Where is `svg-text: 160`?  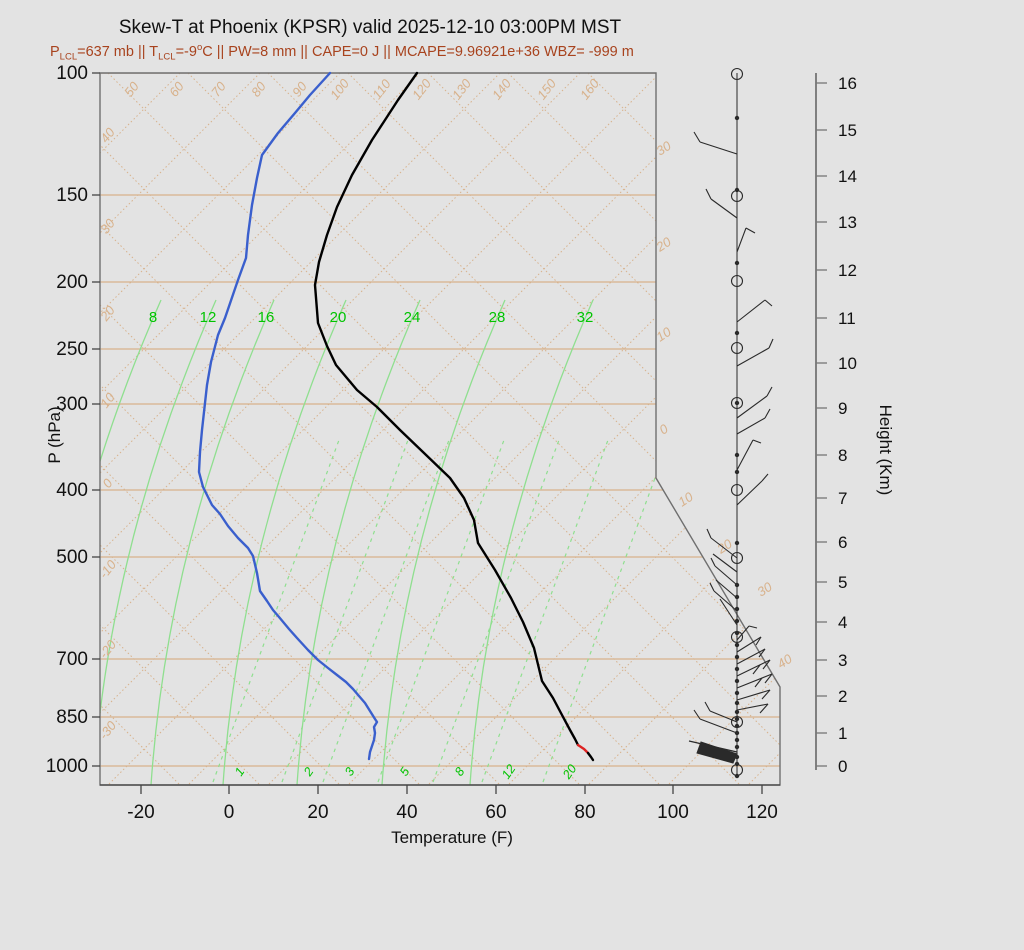
svg-text: 160 is located at coordinates (590, 88).